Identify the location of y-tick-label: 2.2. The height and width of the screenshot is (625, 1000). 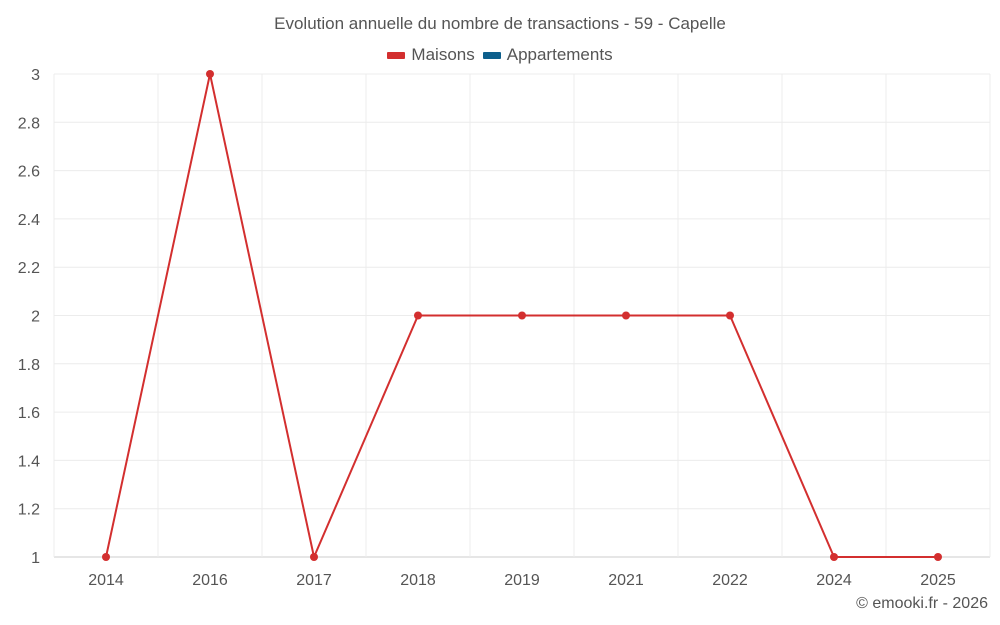
(29, 268).